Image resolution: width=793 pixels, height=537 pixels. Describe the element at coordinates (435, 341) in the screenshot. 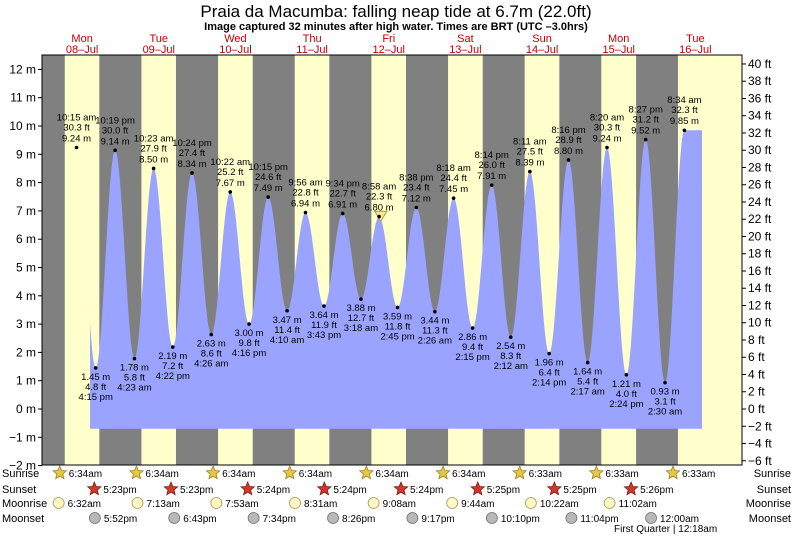

I see `low-tide-time: 2:26 am` at that location.